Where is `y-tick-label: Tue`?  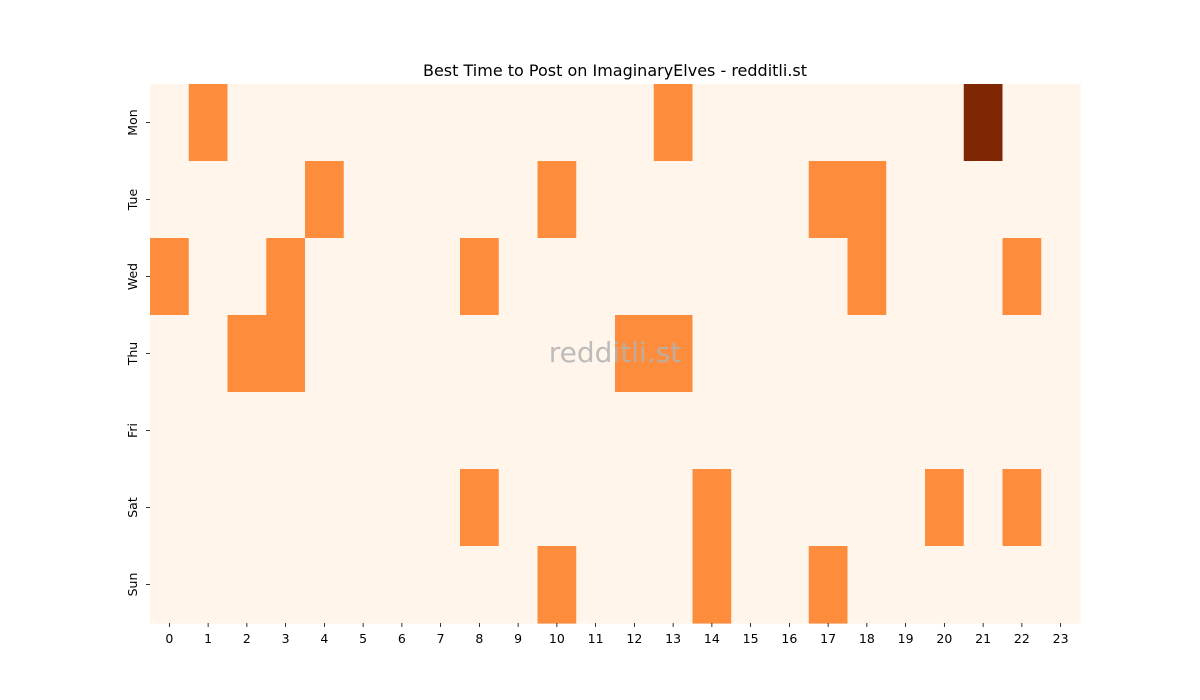
y-tick-label: Tue is located at coordinates (132, 200).